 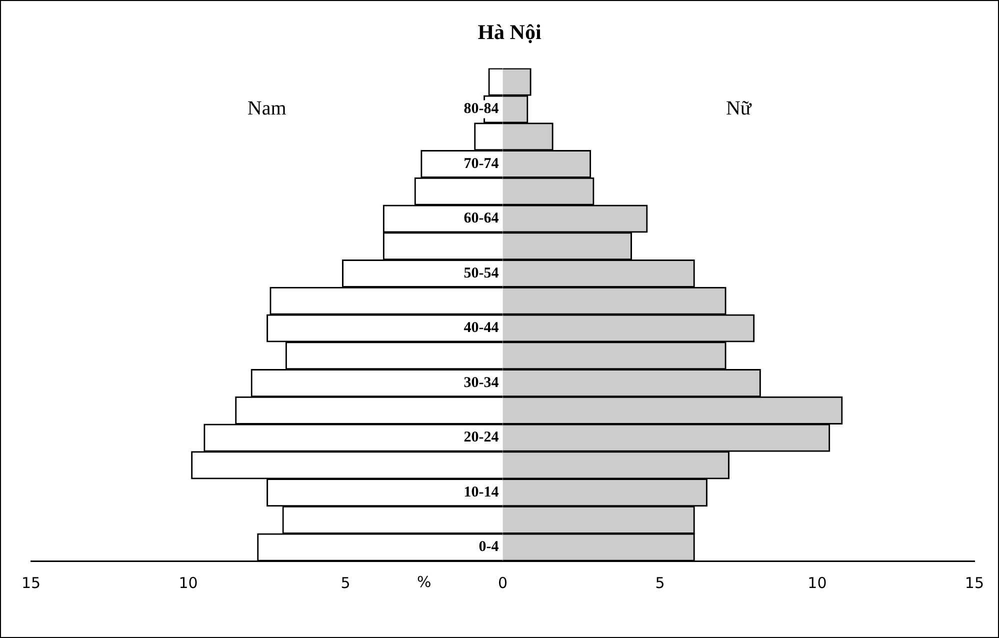 What do you see at coordinates (739, 109) in the screenshot?
I see `text: Nữ` at bounding box center [739, 109].